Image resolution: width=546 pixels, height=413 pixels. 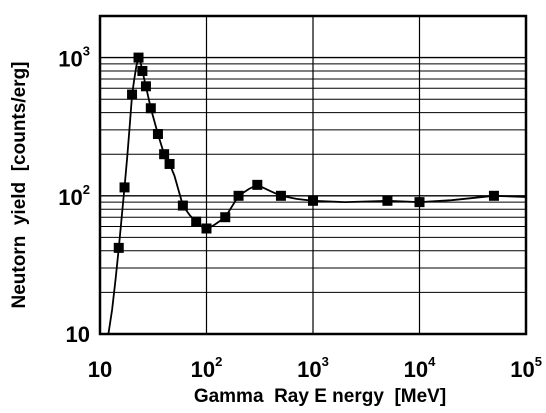 What do you see at coordinates (74, 58) in the screenshot?
I see `y-tick-label: 10³` at bounding box center [74, 58].